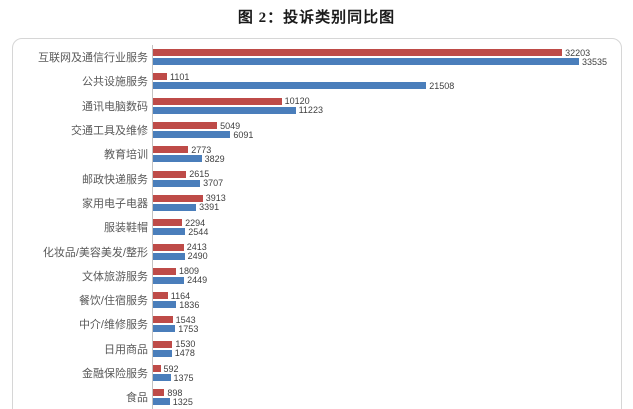 This screenshot has width=633, height=409. I want to click on blue-value-label: 1753, so click(188, 328).